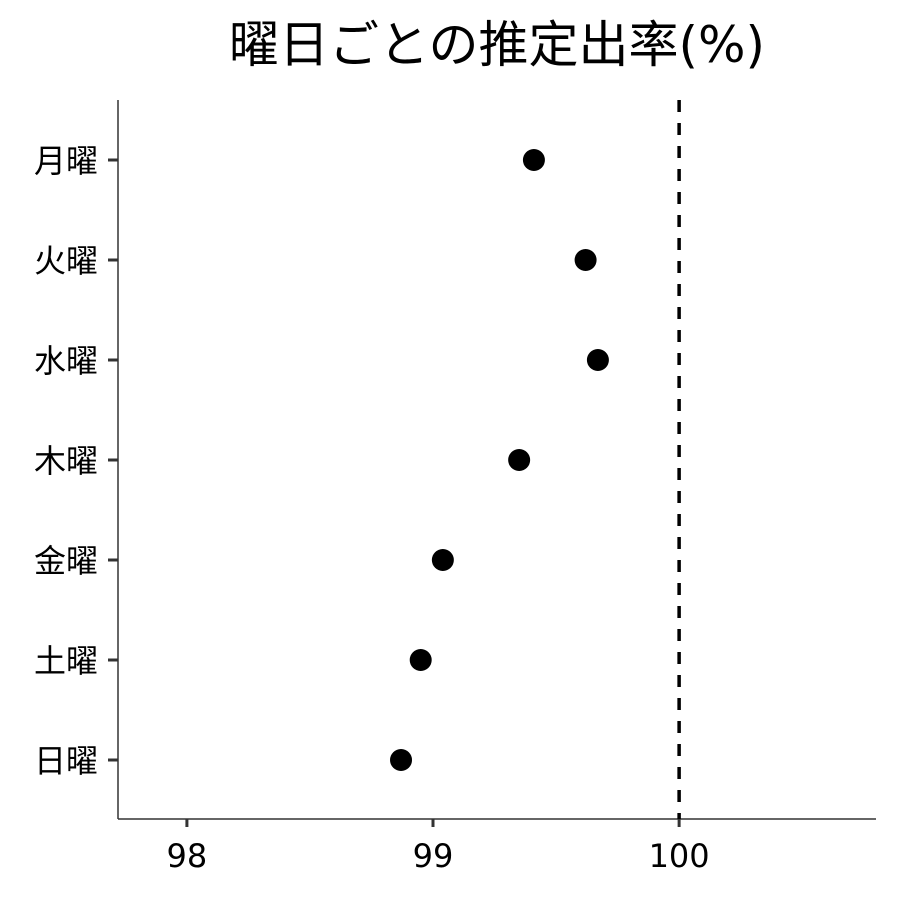 The height and width of the screenshot is (900, 900). I want to click on y-tick-label: 月曜, so click(66, 161).